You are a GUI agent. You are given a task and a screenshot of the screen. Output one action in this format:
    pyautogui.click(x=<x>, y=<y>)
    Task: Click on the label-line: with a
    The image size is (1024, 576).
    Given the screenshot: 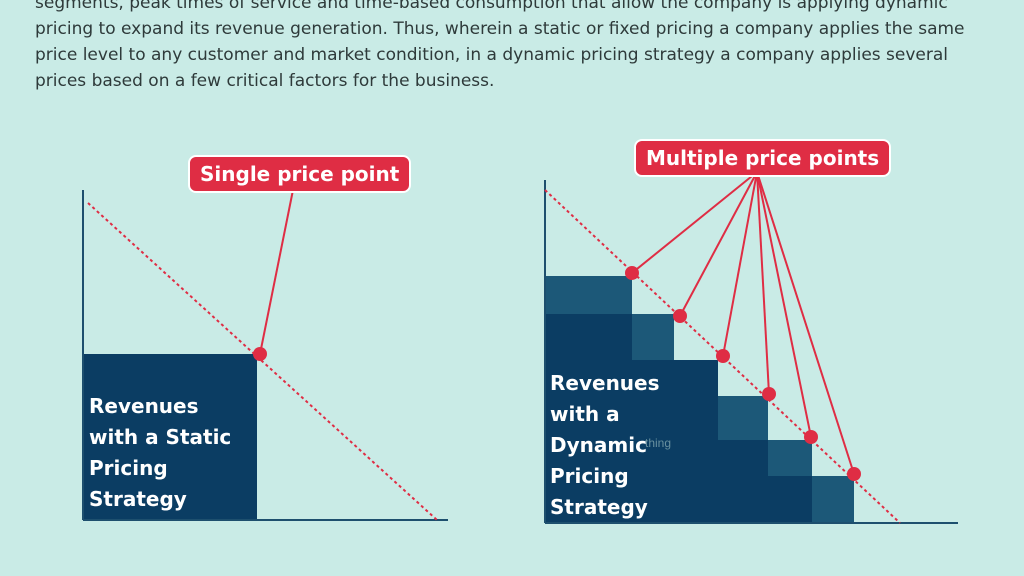 What is the action you would take?
    pyautogui.click(x=585, y=414)
    